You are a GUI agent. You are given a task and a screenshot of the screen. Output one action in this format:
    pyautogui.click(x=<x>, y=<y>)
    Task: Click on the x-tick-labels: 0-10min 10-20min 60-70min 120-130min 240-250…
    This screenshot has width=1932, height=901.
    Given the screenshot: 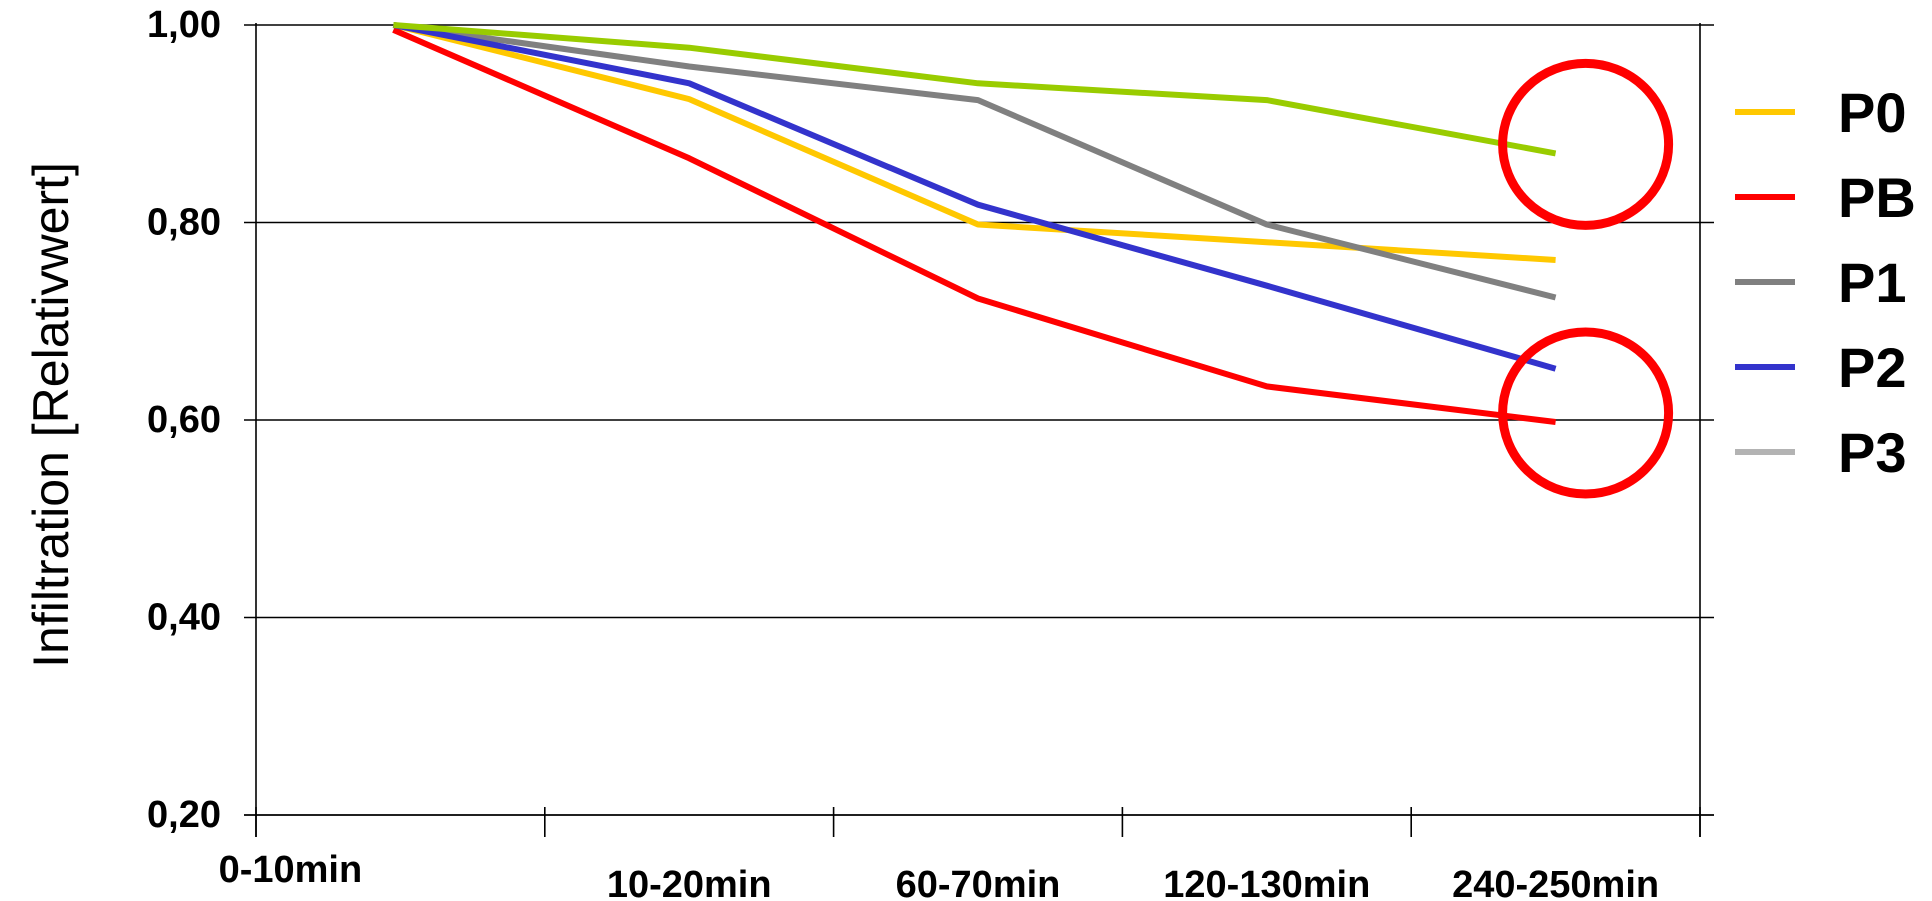 What is the action you would take?
    pyautogui.click(x=939, y=875)
    